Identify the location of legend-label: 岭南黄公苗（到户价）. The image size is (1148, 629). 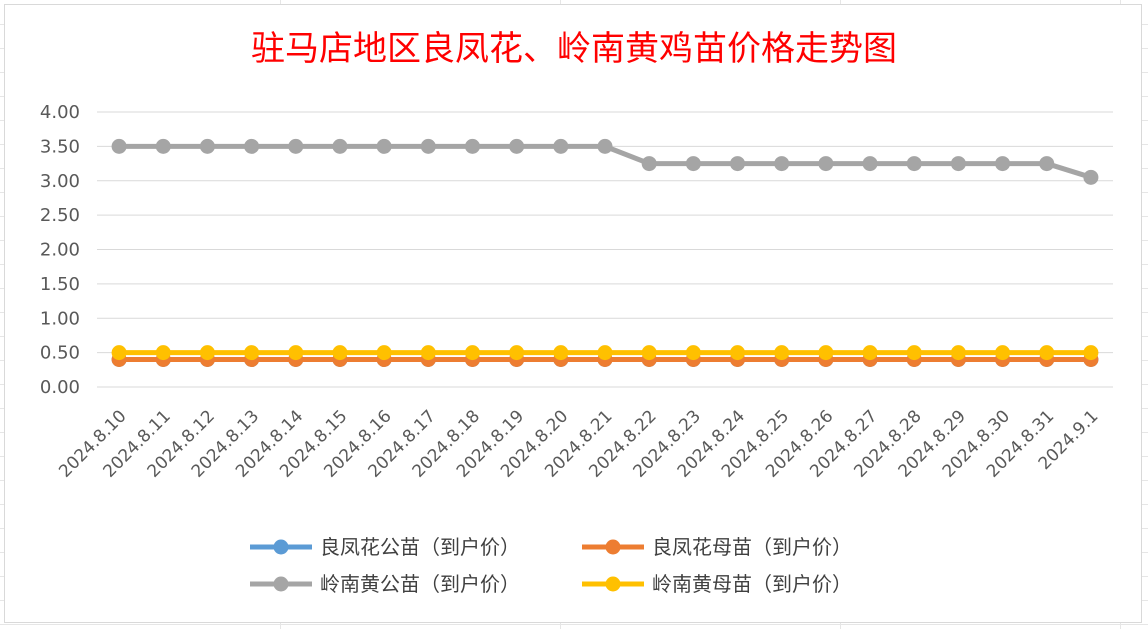
(420, 584).